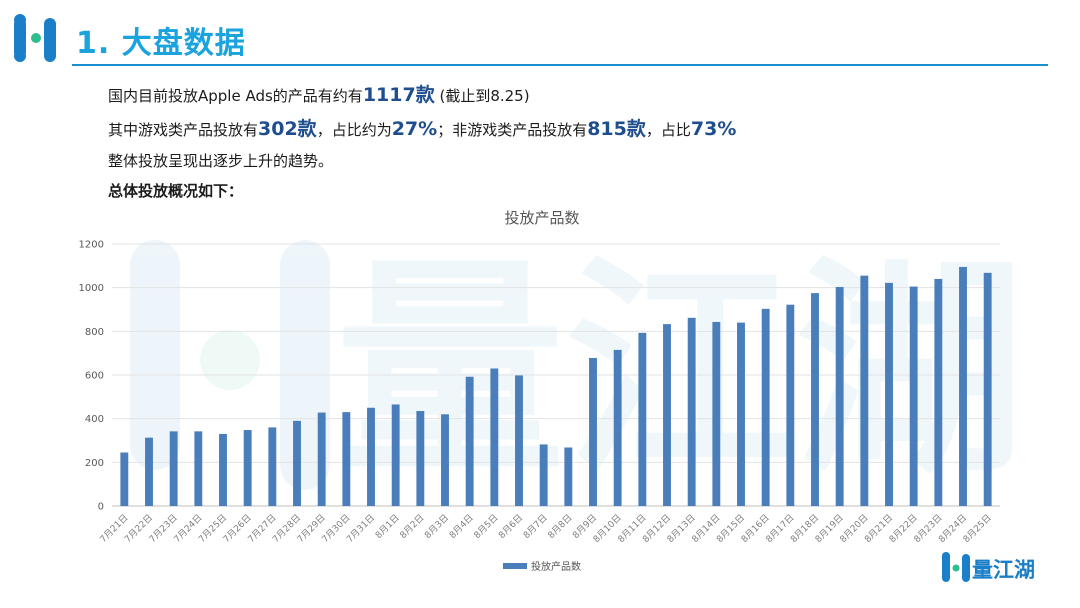  Describe the element at coordinates (556, 566) in the screenshot. I see `legend-label: 投放产品数` at that location.